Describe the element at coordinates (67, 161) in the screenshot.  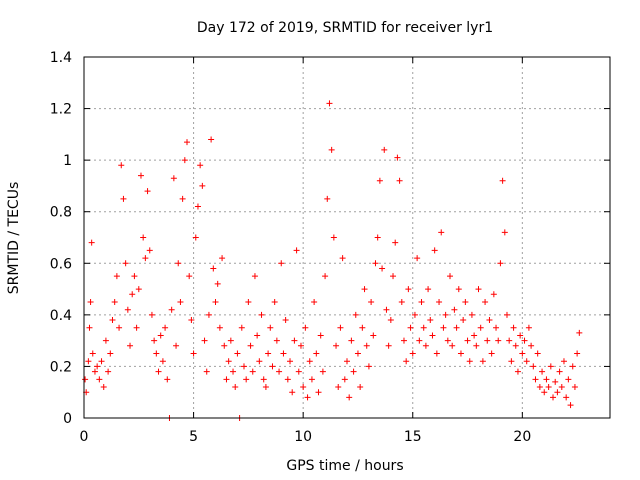
I see `y-tick-label: 1` at that location.